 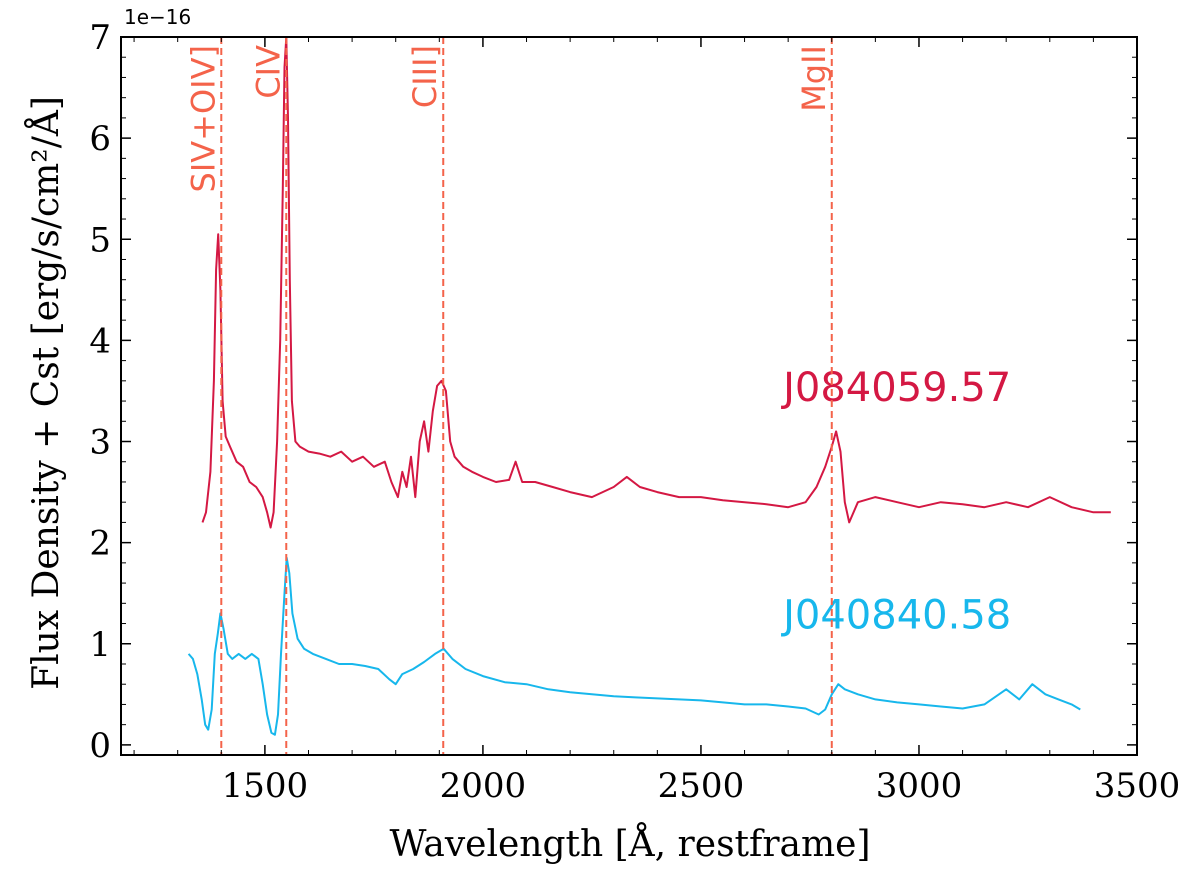 I want to click on x-tick-label: 3500, so click(x=1137, y=786).